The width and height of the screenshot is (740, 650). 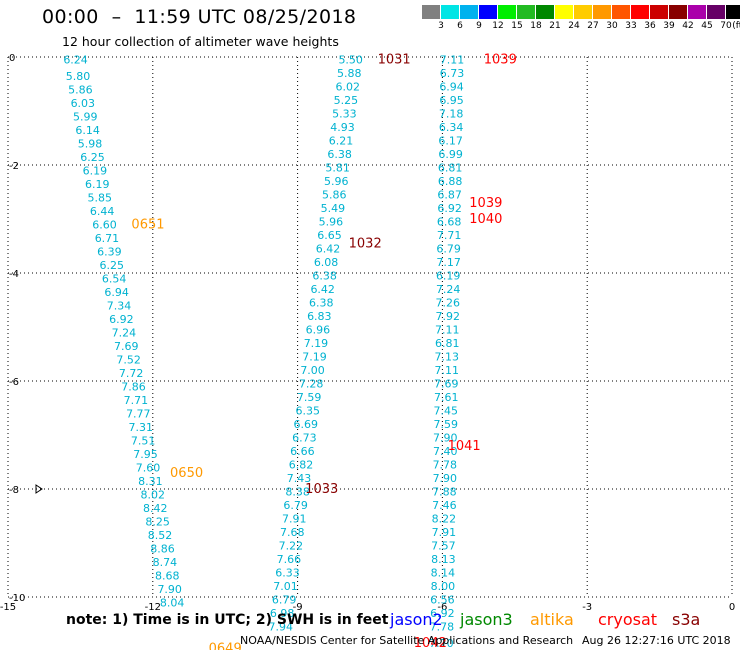 I want to click on color-scale-label: 21, so click(x=555, y=26).